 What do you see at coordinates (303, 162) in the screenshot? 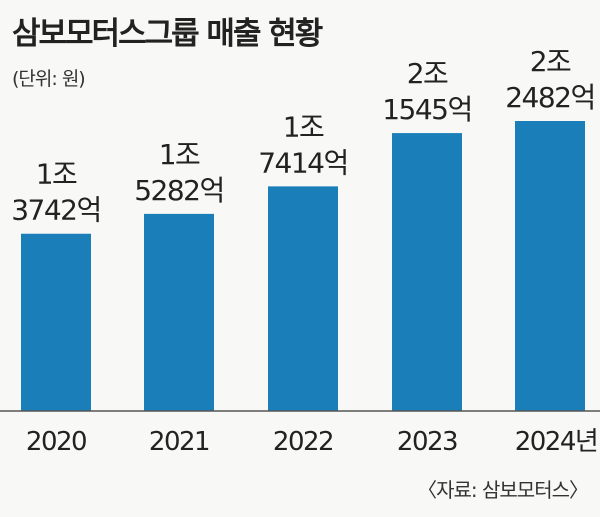
I see `value-label: 7414억` at bounding box center [303, 162].